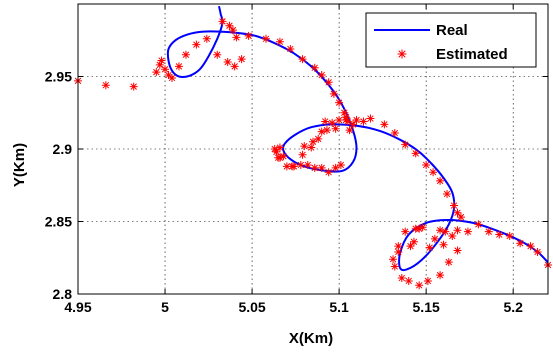 The height and width of the screenshot is (354, 553). Describe the element at coordinates (58, 186) in the screenshot. I see `y-tick-labels: 2.8 2.85 2.9 2.95` at that location.